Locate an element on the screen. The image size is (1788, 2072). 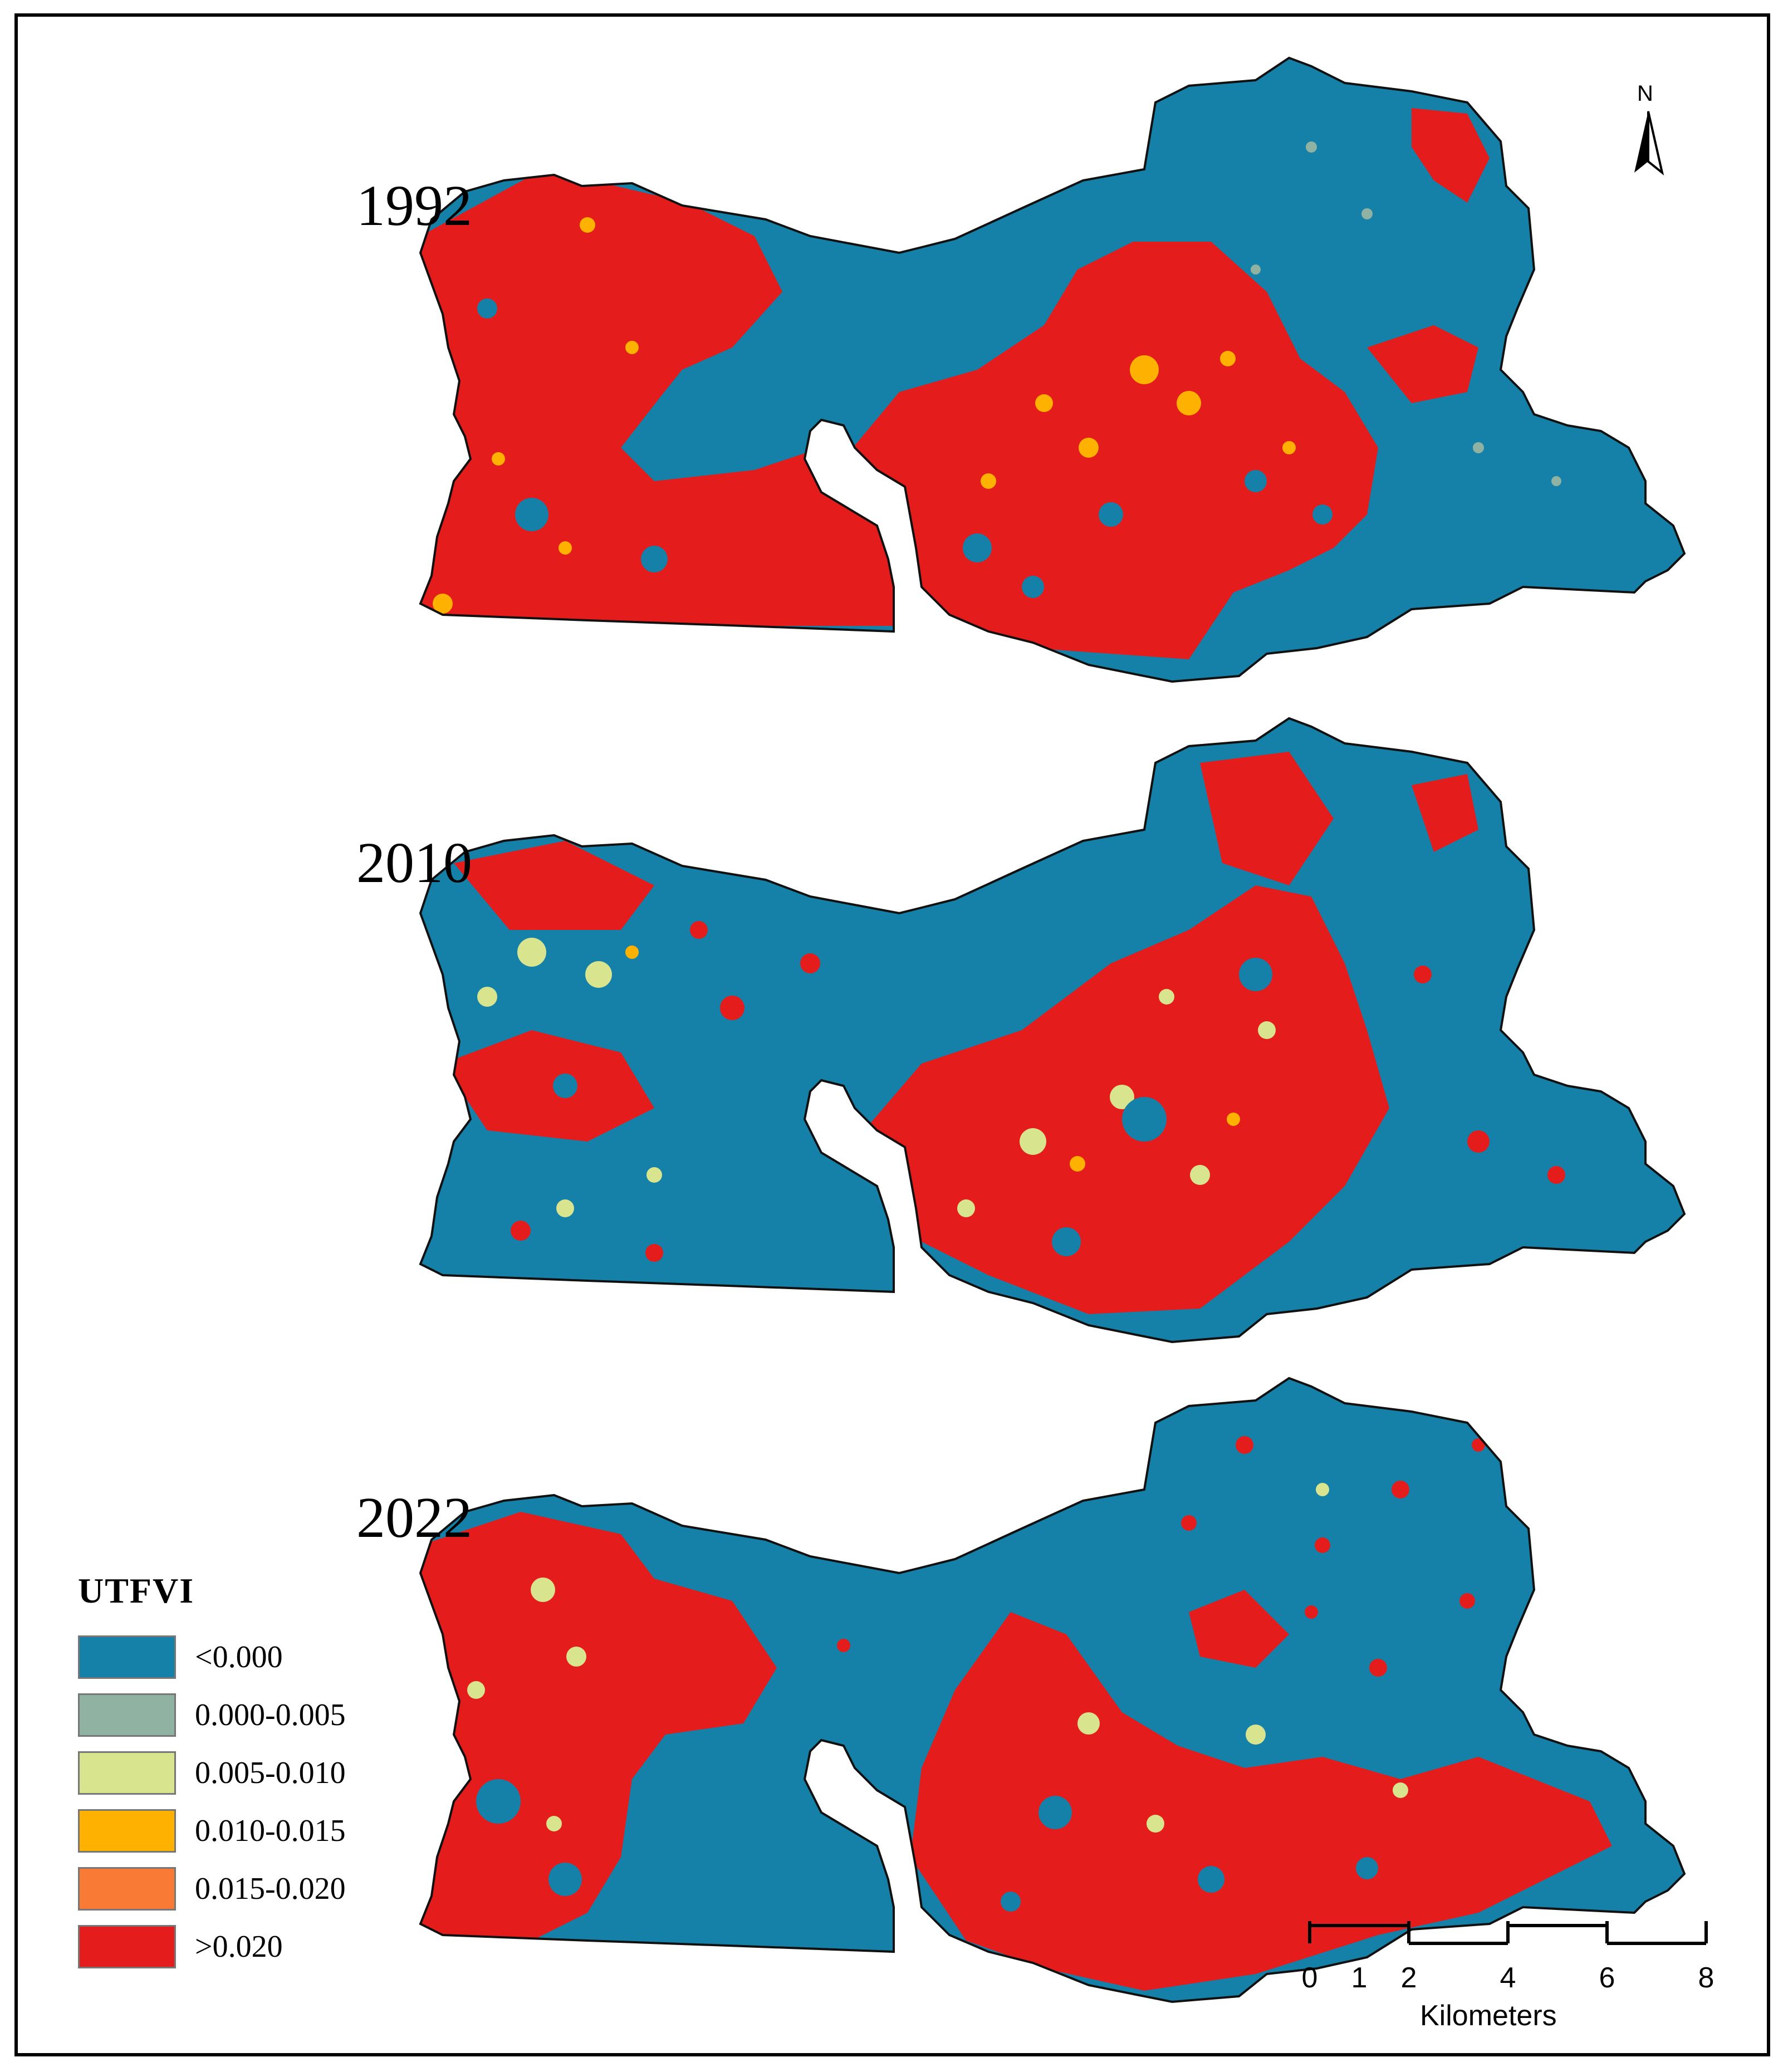
legend-item: 0.000-0.005 is located at coordinates (289, 1715).